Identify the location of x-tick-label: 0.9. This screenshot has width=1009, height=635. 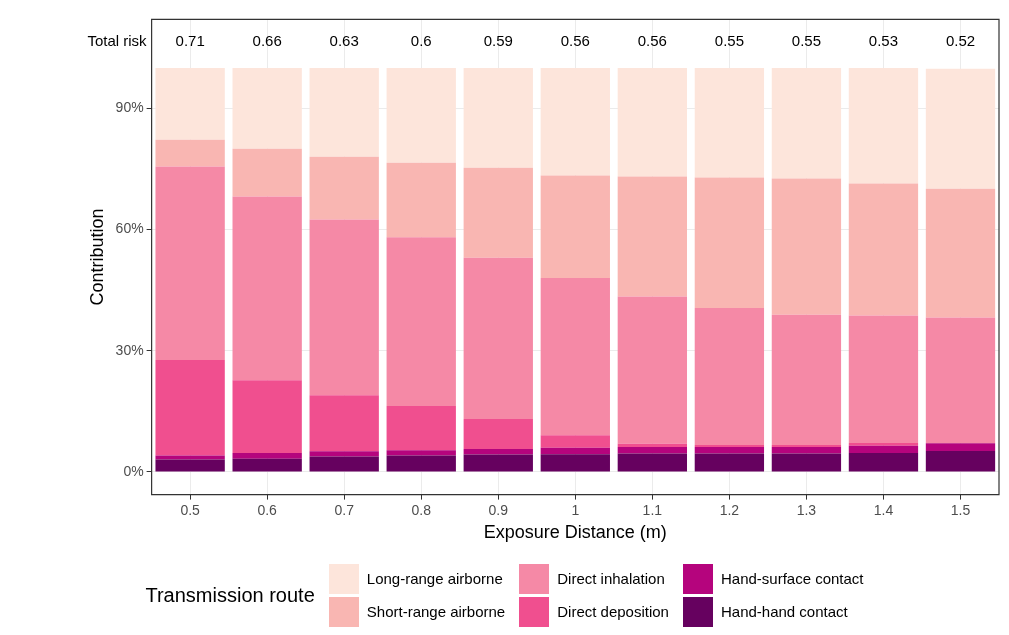
(498, 509).